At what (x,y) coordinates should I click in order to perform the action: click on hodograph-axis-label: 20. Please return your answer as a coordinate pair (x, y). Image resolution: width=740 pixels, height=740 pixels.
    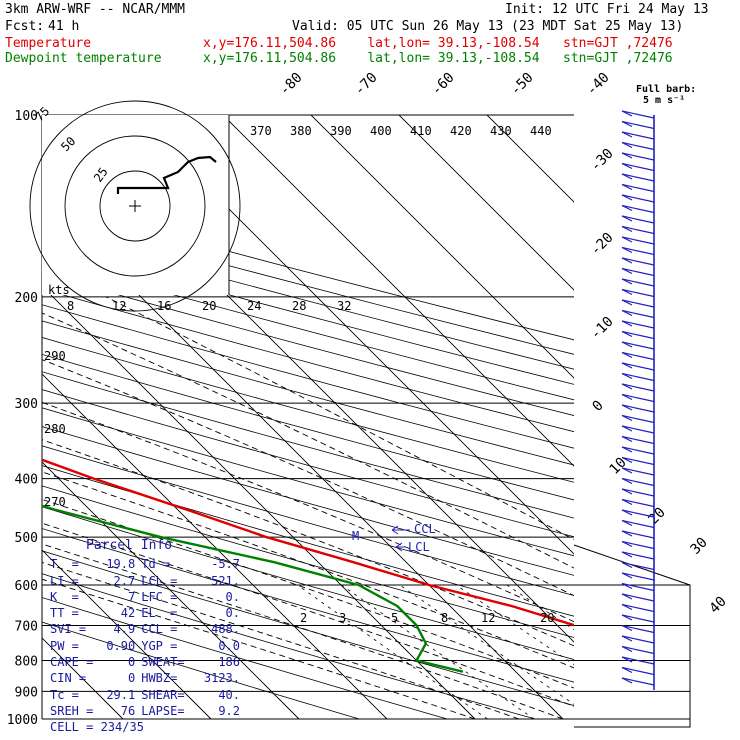
    Looking at the image, I should click on (209, 306).